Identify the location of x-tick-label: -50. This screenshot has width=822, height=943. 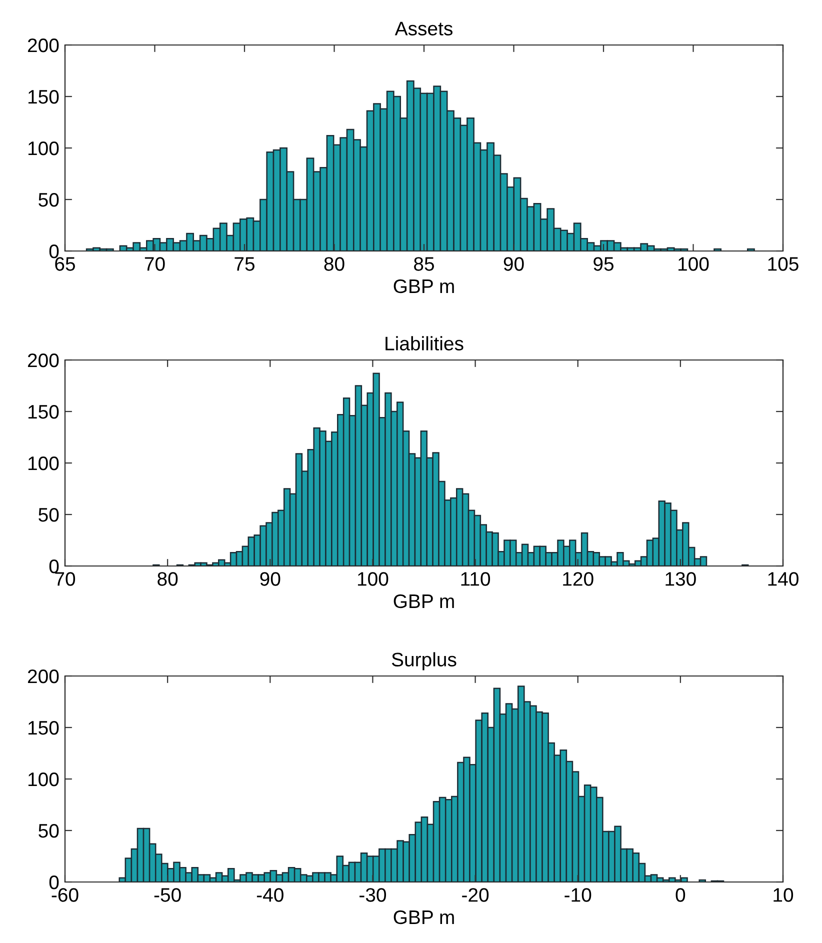
(167, 895).